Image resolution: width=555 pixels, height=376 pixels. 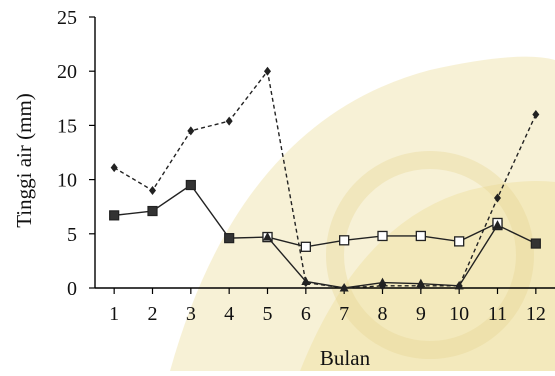 What do you see at coordinates (67, 181) in the screenshot?
I see `y-tick-label: 10` at bounding box center [67, 181].